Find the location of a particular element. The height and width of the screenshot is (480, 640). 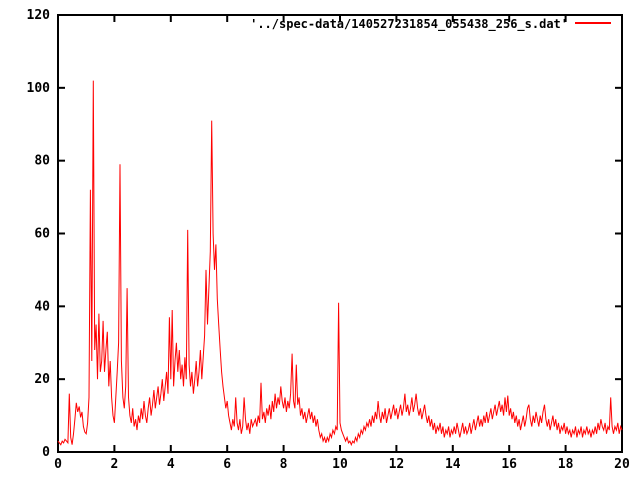

x-tick-label: 16 is located at coordinates (509, 464).